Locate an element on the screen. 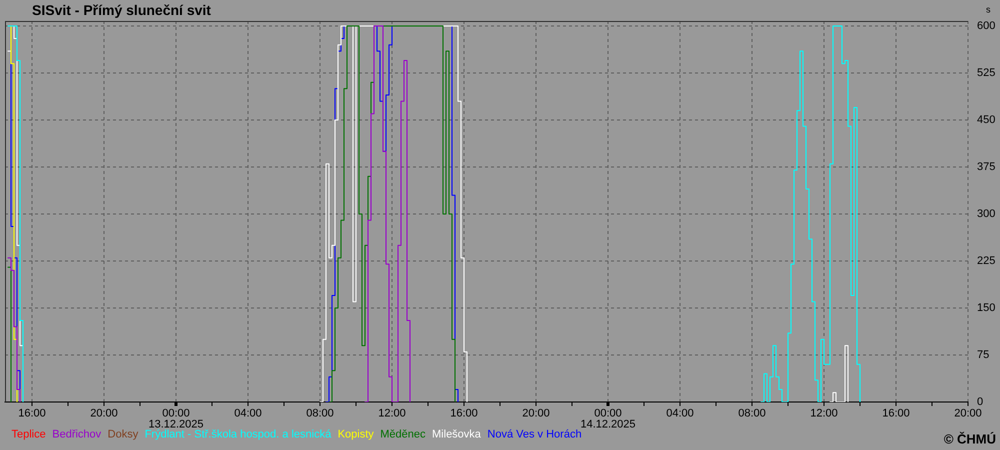  chart-title: SISvit - Přímý sluneční svit is located at coordinates (122, 10).